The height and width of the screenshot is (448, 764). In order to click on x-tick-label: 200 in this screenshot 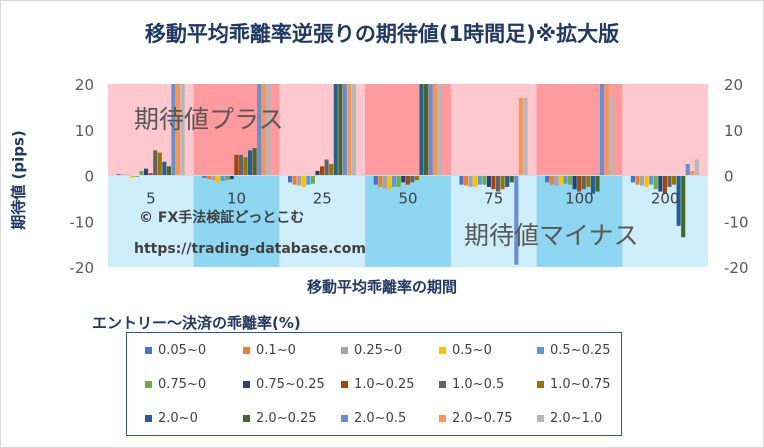, I will do `click(665, 199)`.